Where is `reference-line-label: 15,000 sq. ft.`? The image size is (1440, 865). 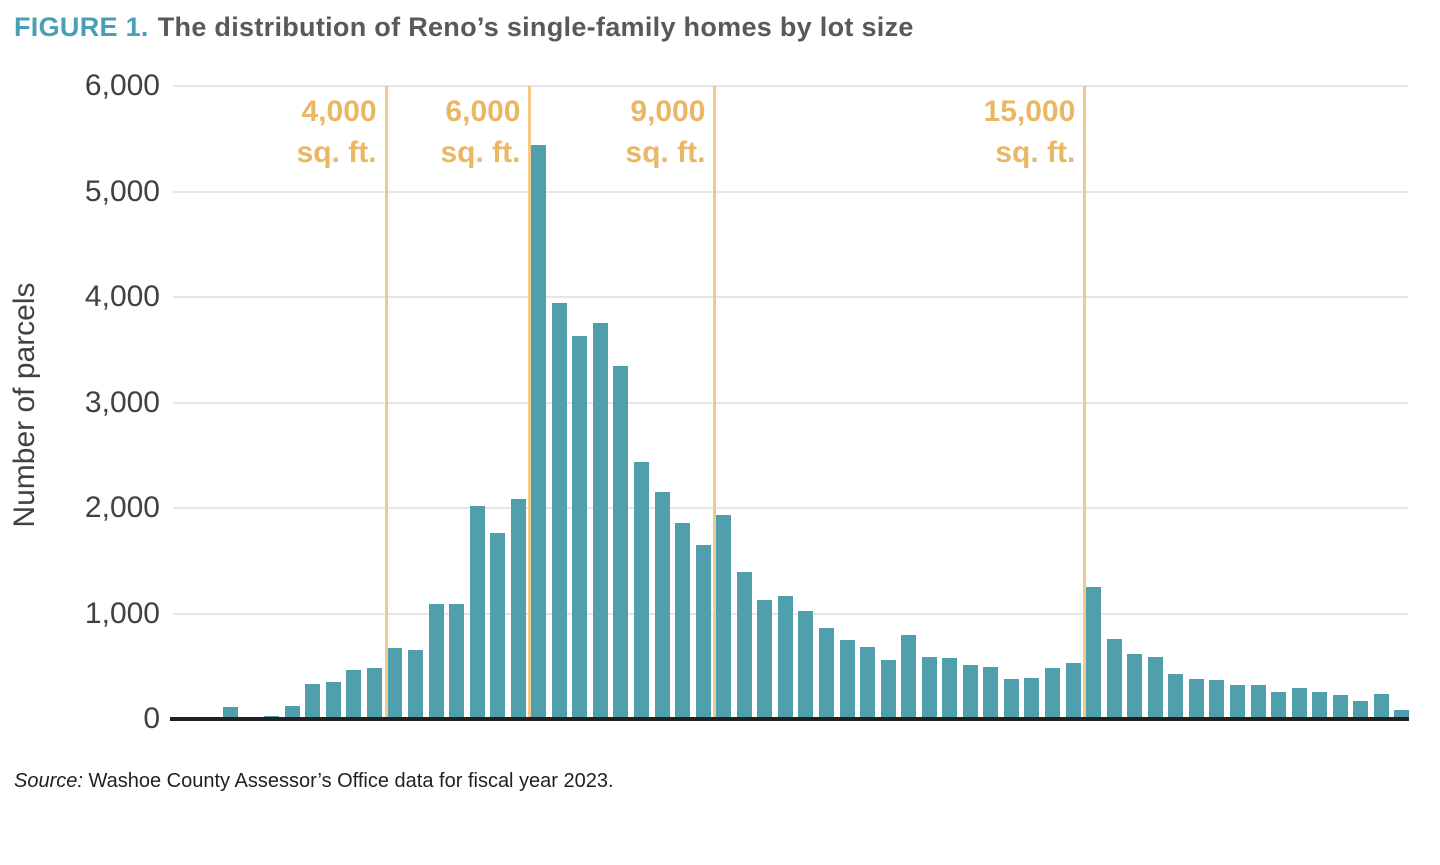 reference-line-label: 15,000 sq. ft. is located at coordinates (1030, 132).